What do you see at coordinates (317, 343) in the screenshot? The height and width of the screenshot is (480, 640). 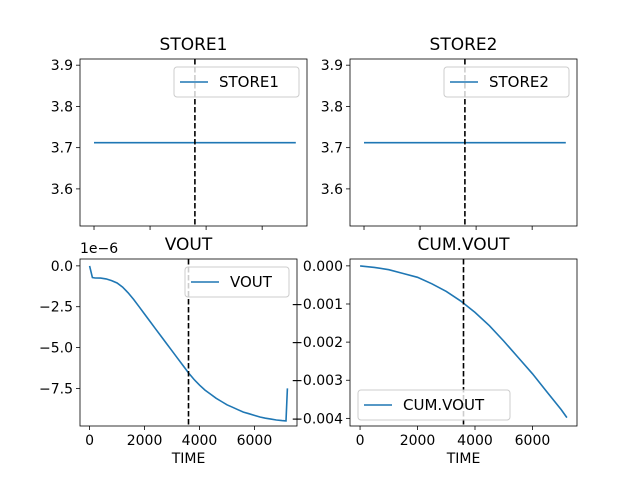 I see `y-tick-label: −0.002` at bounding box center [317, 343].